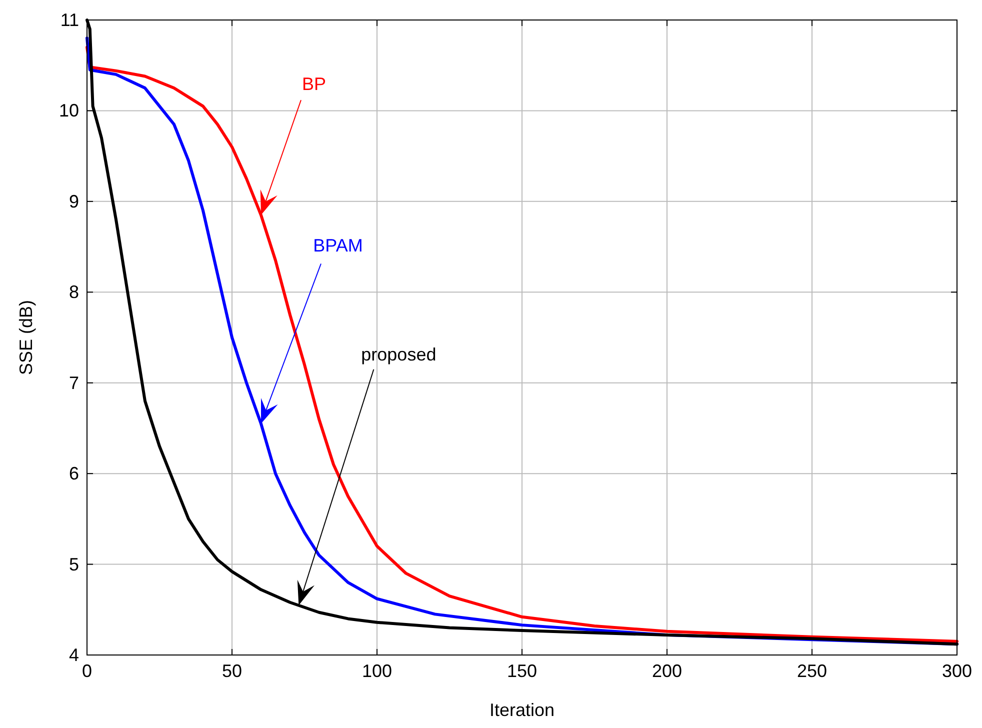 The image size is (982, 728). What do you see at coordinates (522, 710) in the screenshot?
I see `x-axis-title: Iteration` at bounding box center [522, 710].